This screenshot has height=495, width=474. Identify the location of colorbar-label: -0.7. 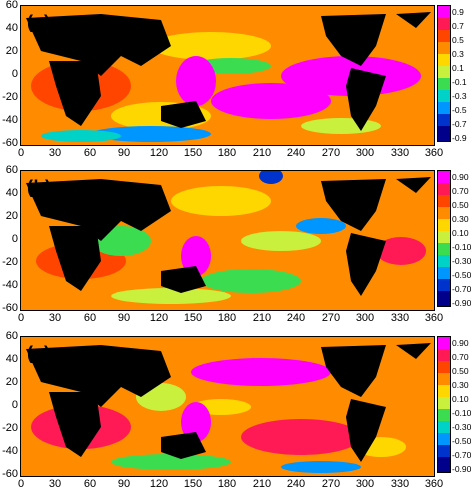
(459, 124).